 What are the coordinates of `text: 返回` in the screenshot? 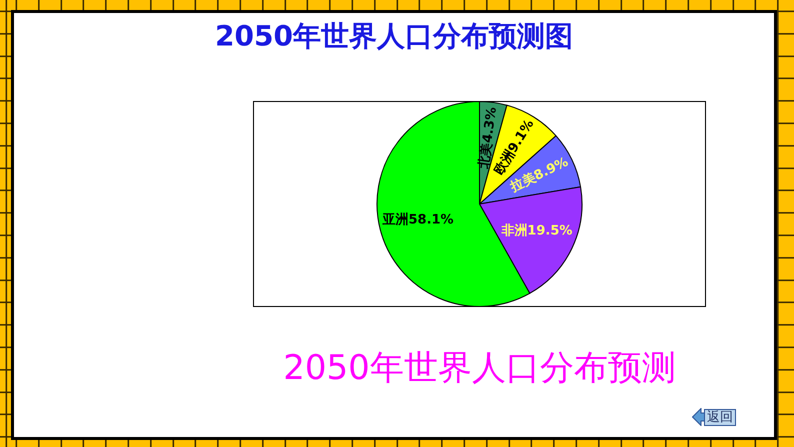 It's located at (720, 417).